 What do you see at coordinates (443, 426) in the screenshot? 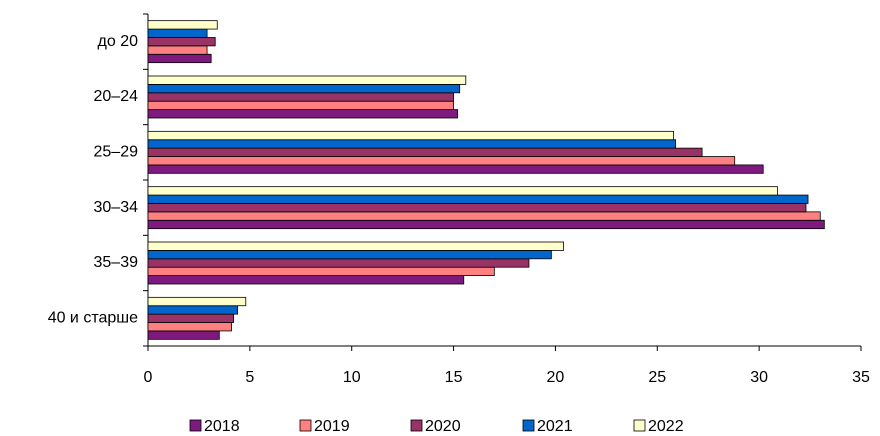
I see `legend-label: 2020` at bounding box center [443, 426].